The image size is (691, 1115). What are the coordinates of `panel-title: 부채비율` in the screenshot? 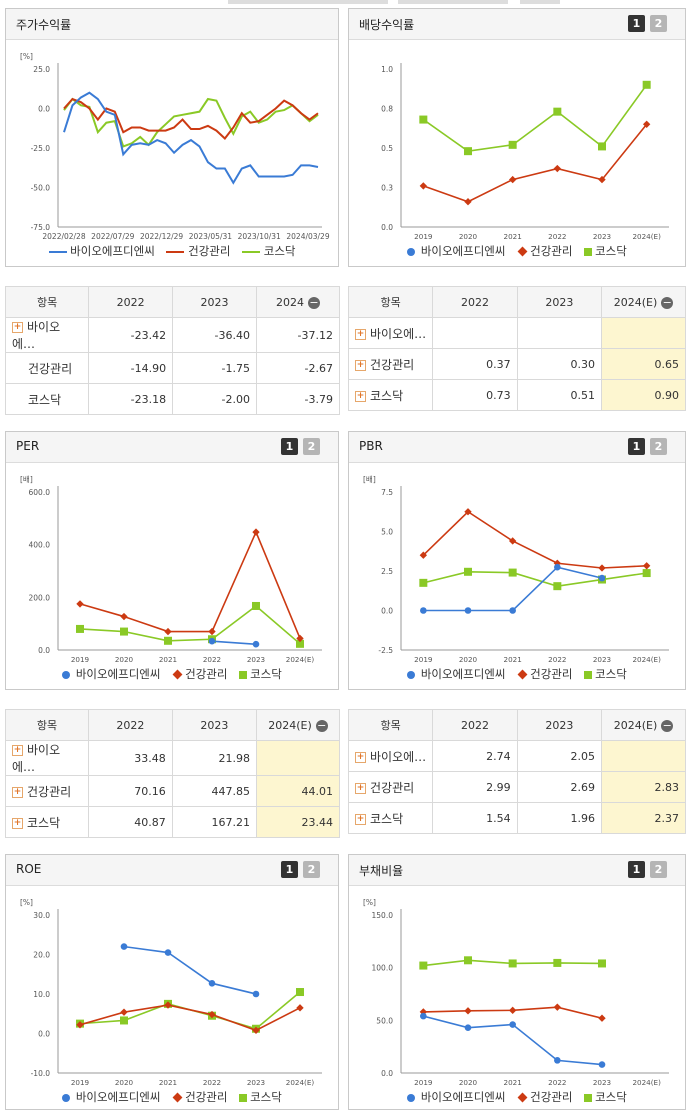 It's located at (381, 871).